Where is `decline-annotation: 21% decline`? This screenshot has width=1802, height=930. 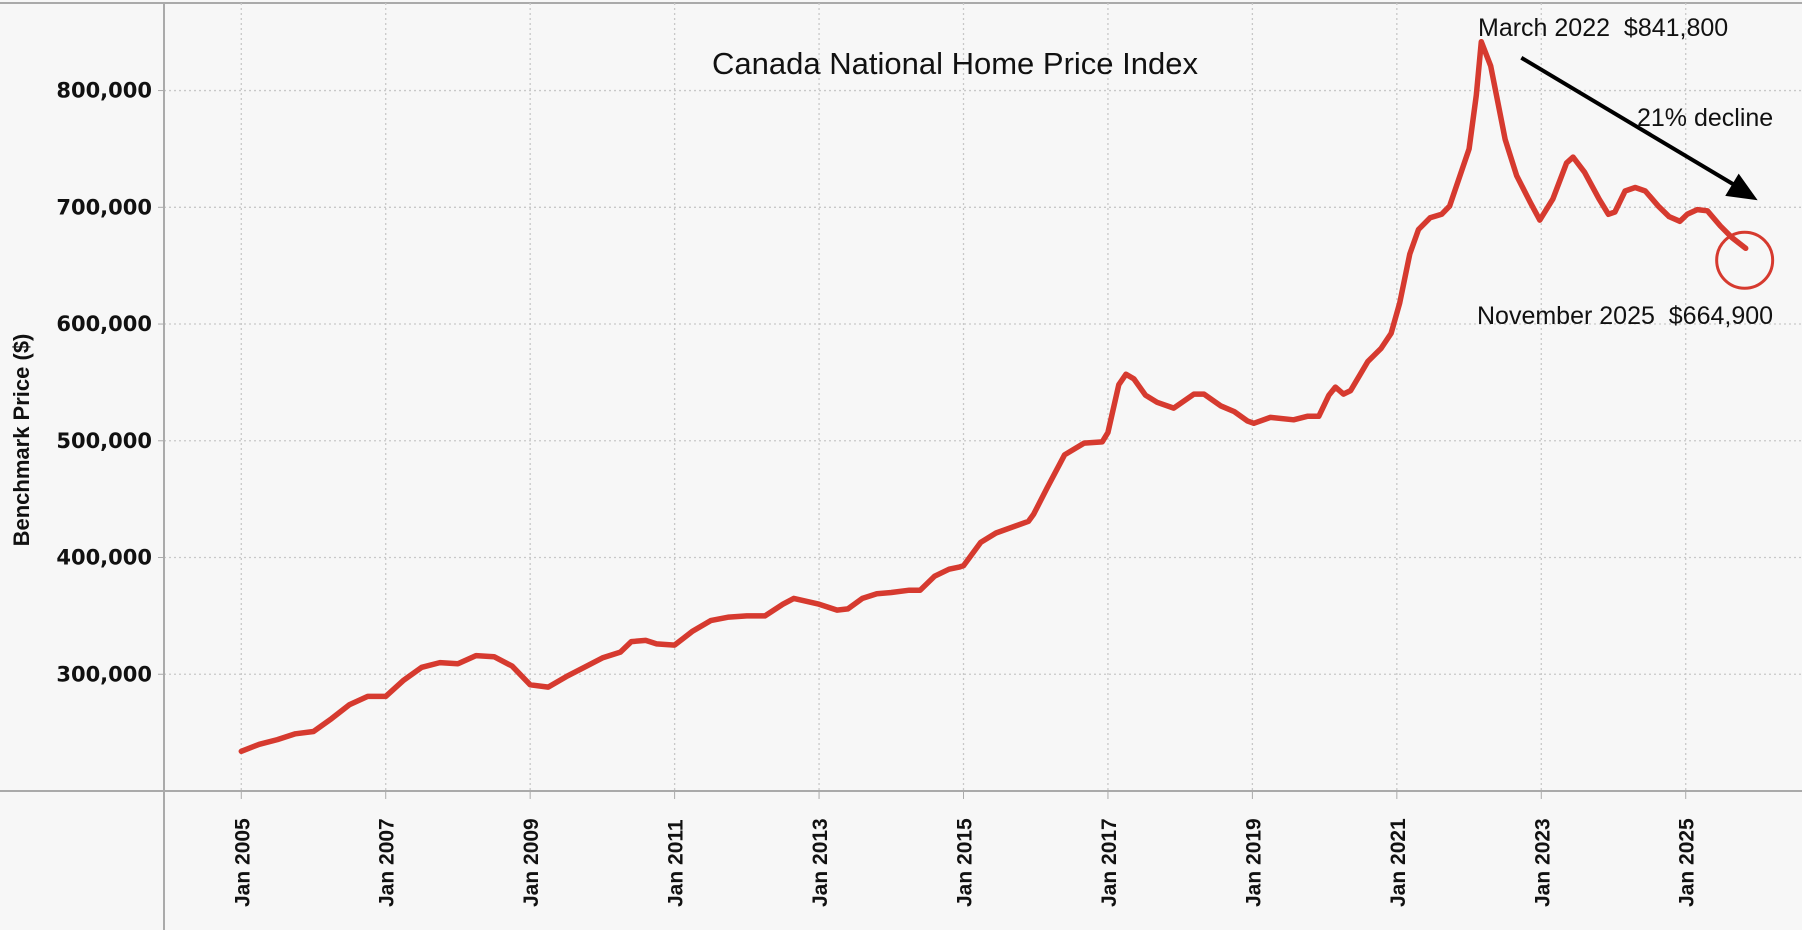
decline-annotation: 21% decline is located at coordinates (1705, 118).